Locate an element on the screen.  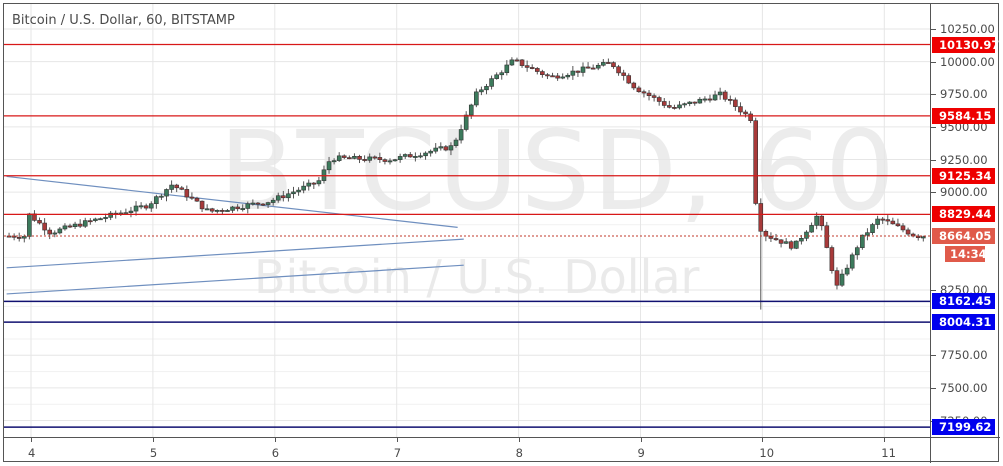
price-tick-label: 10250.00 is located at coordinates (967, 29).